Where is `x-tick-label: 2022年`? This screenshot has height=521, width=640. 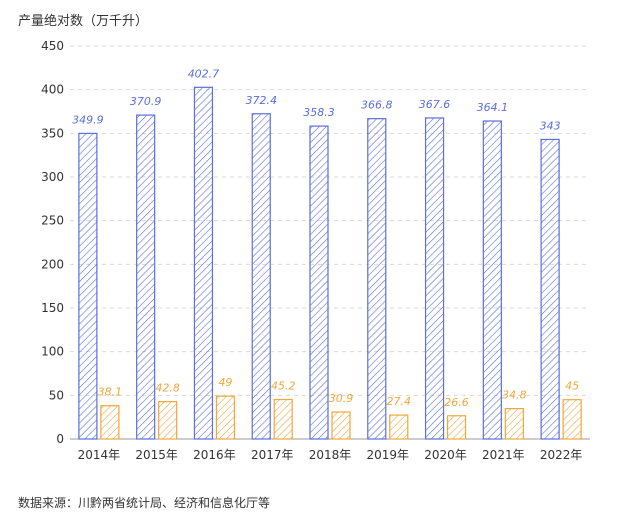
x-tick-label: 2022年 is located at coordinates (561, 455).